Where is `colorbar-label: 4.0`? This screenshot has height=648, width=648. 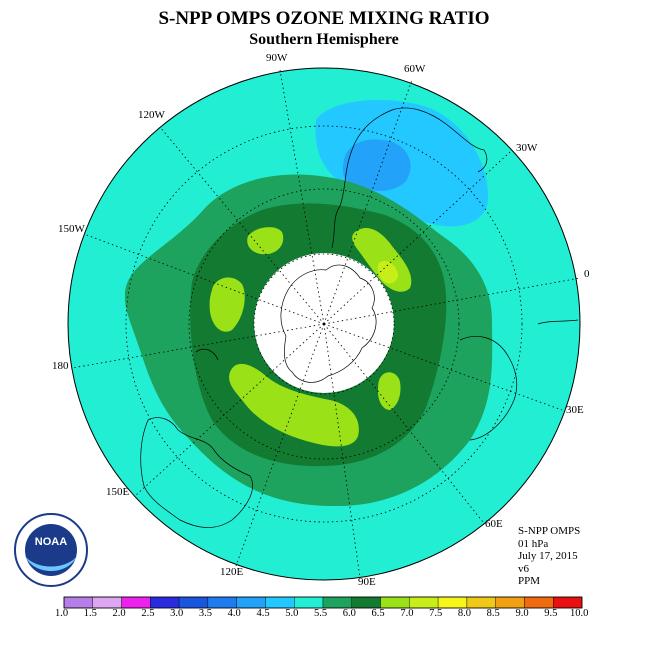 colorbar-label: 4.0 is located at coordinates (234, 613).